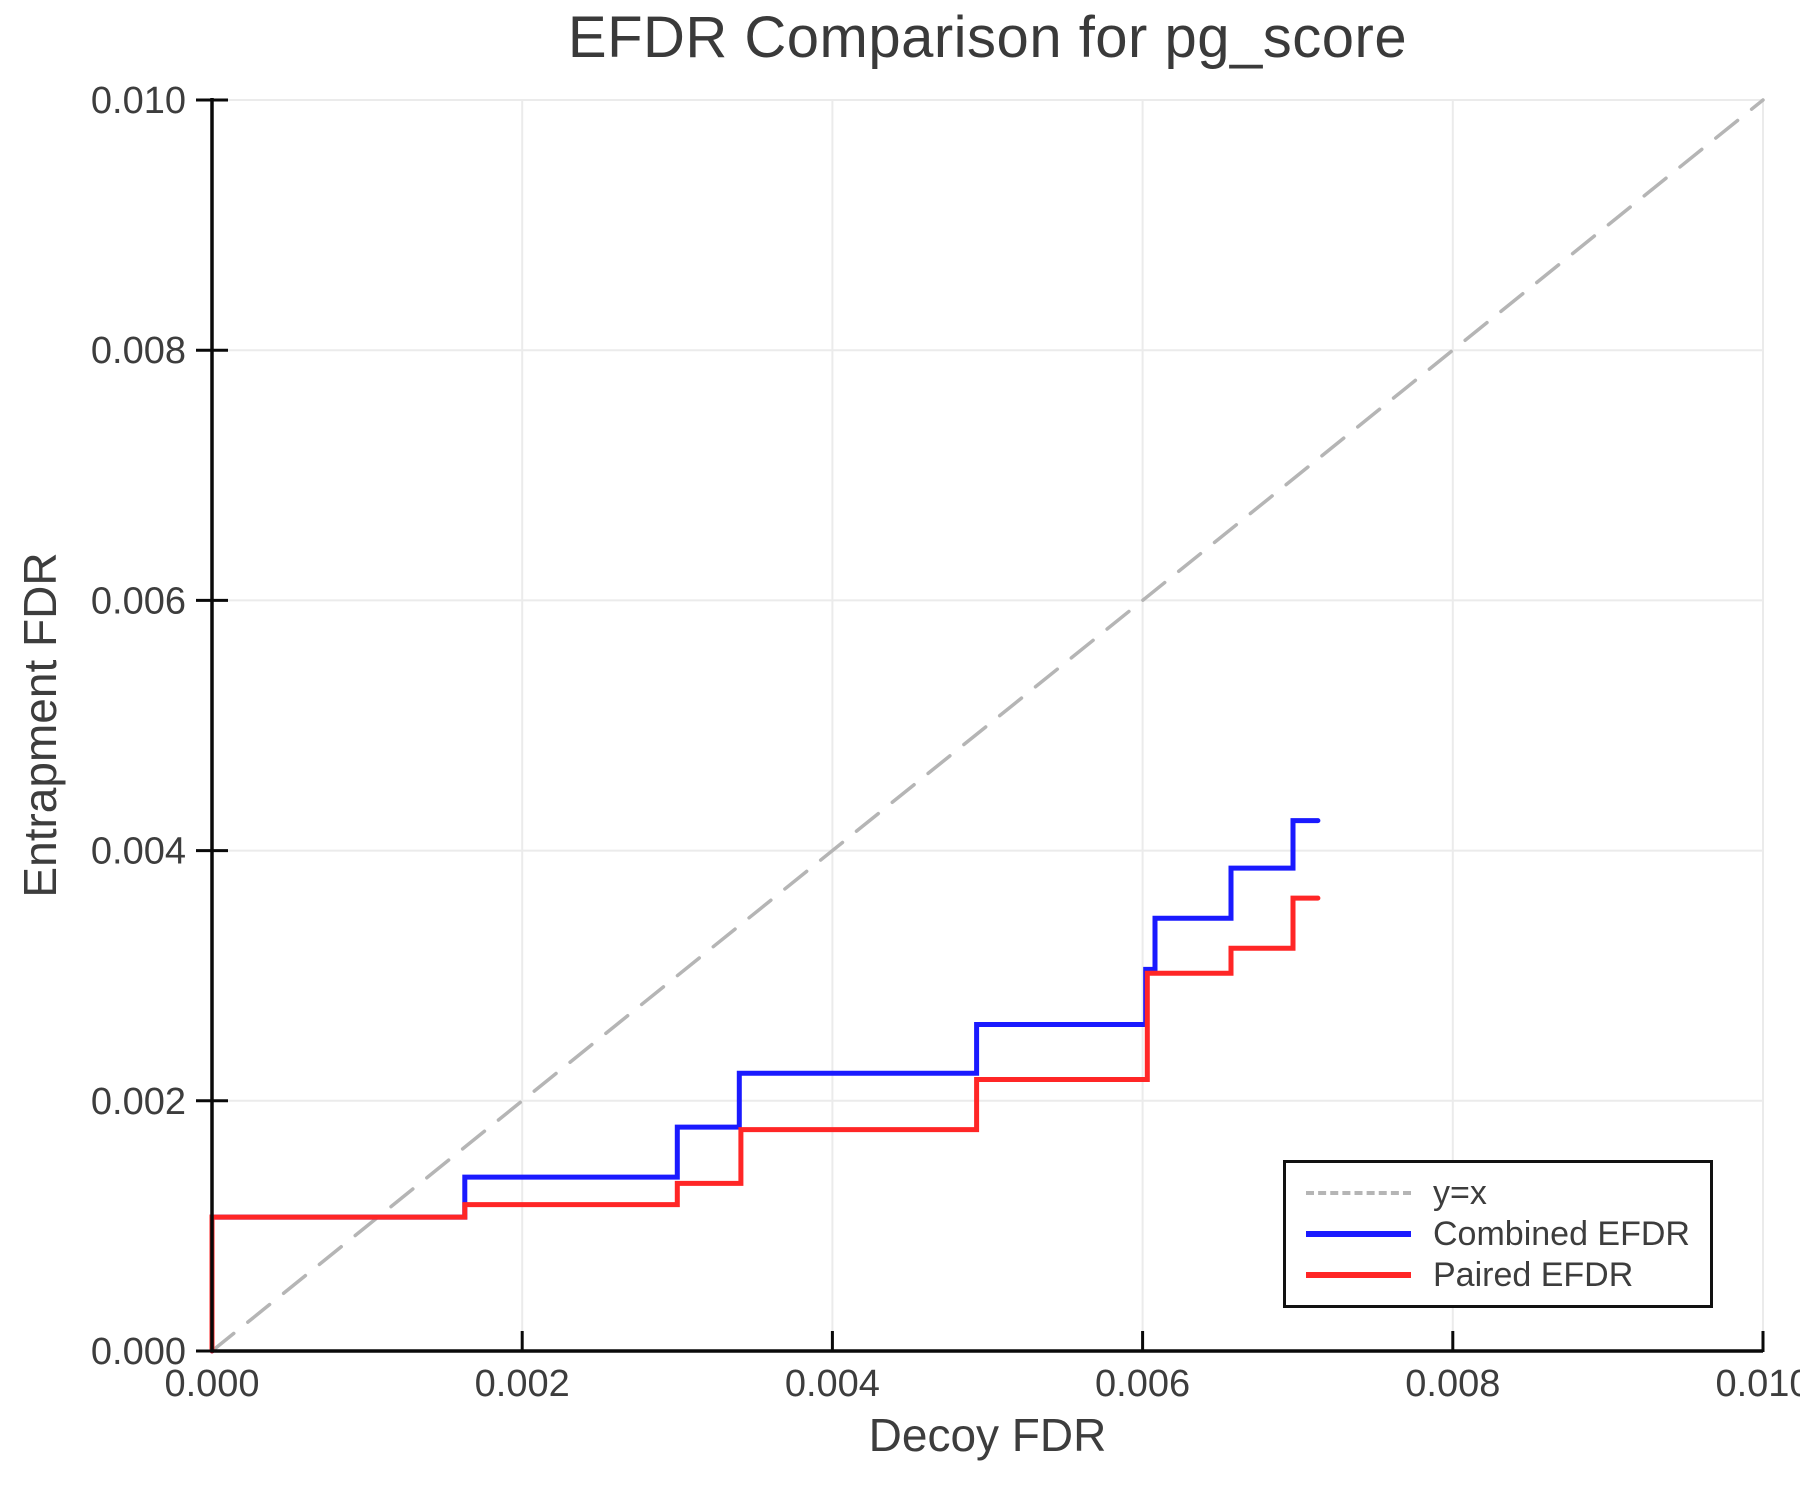 This screenshot has height=1500, width=1800. Describe the element at coordinates (987, 37) in the screenshot. I see `chart-title: EFDR Comparison for pg_score` at that location.